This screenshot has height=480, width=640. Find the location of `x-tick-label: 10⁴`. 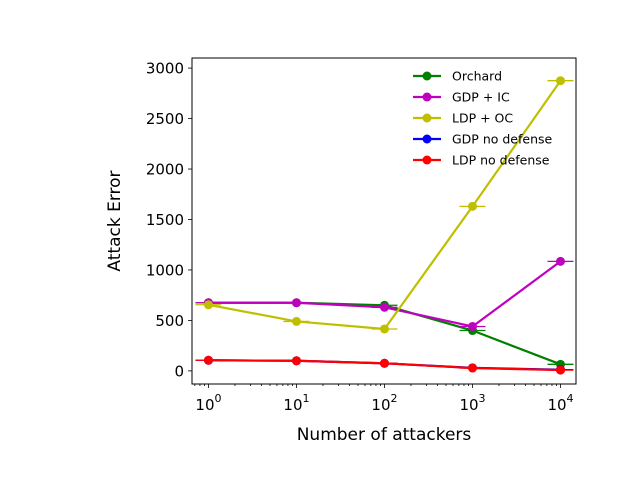

x-tick-label: 10⁴ is located at coordinates (560, 403).